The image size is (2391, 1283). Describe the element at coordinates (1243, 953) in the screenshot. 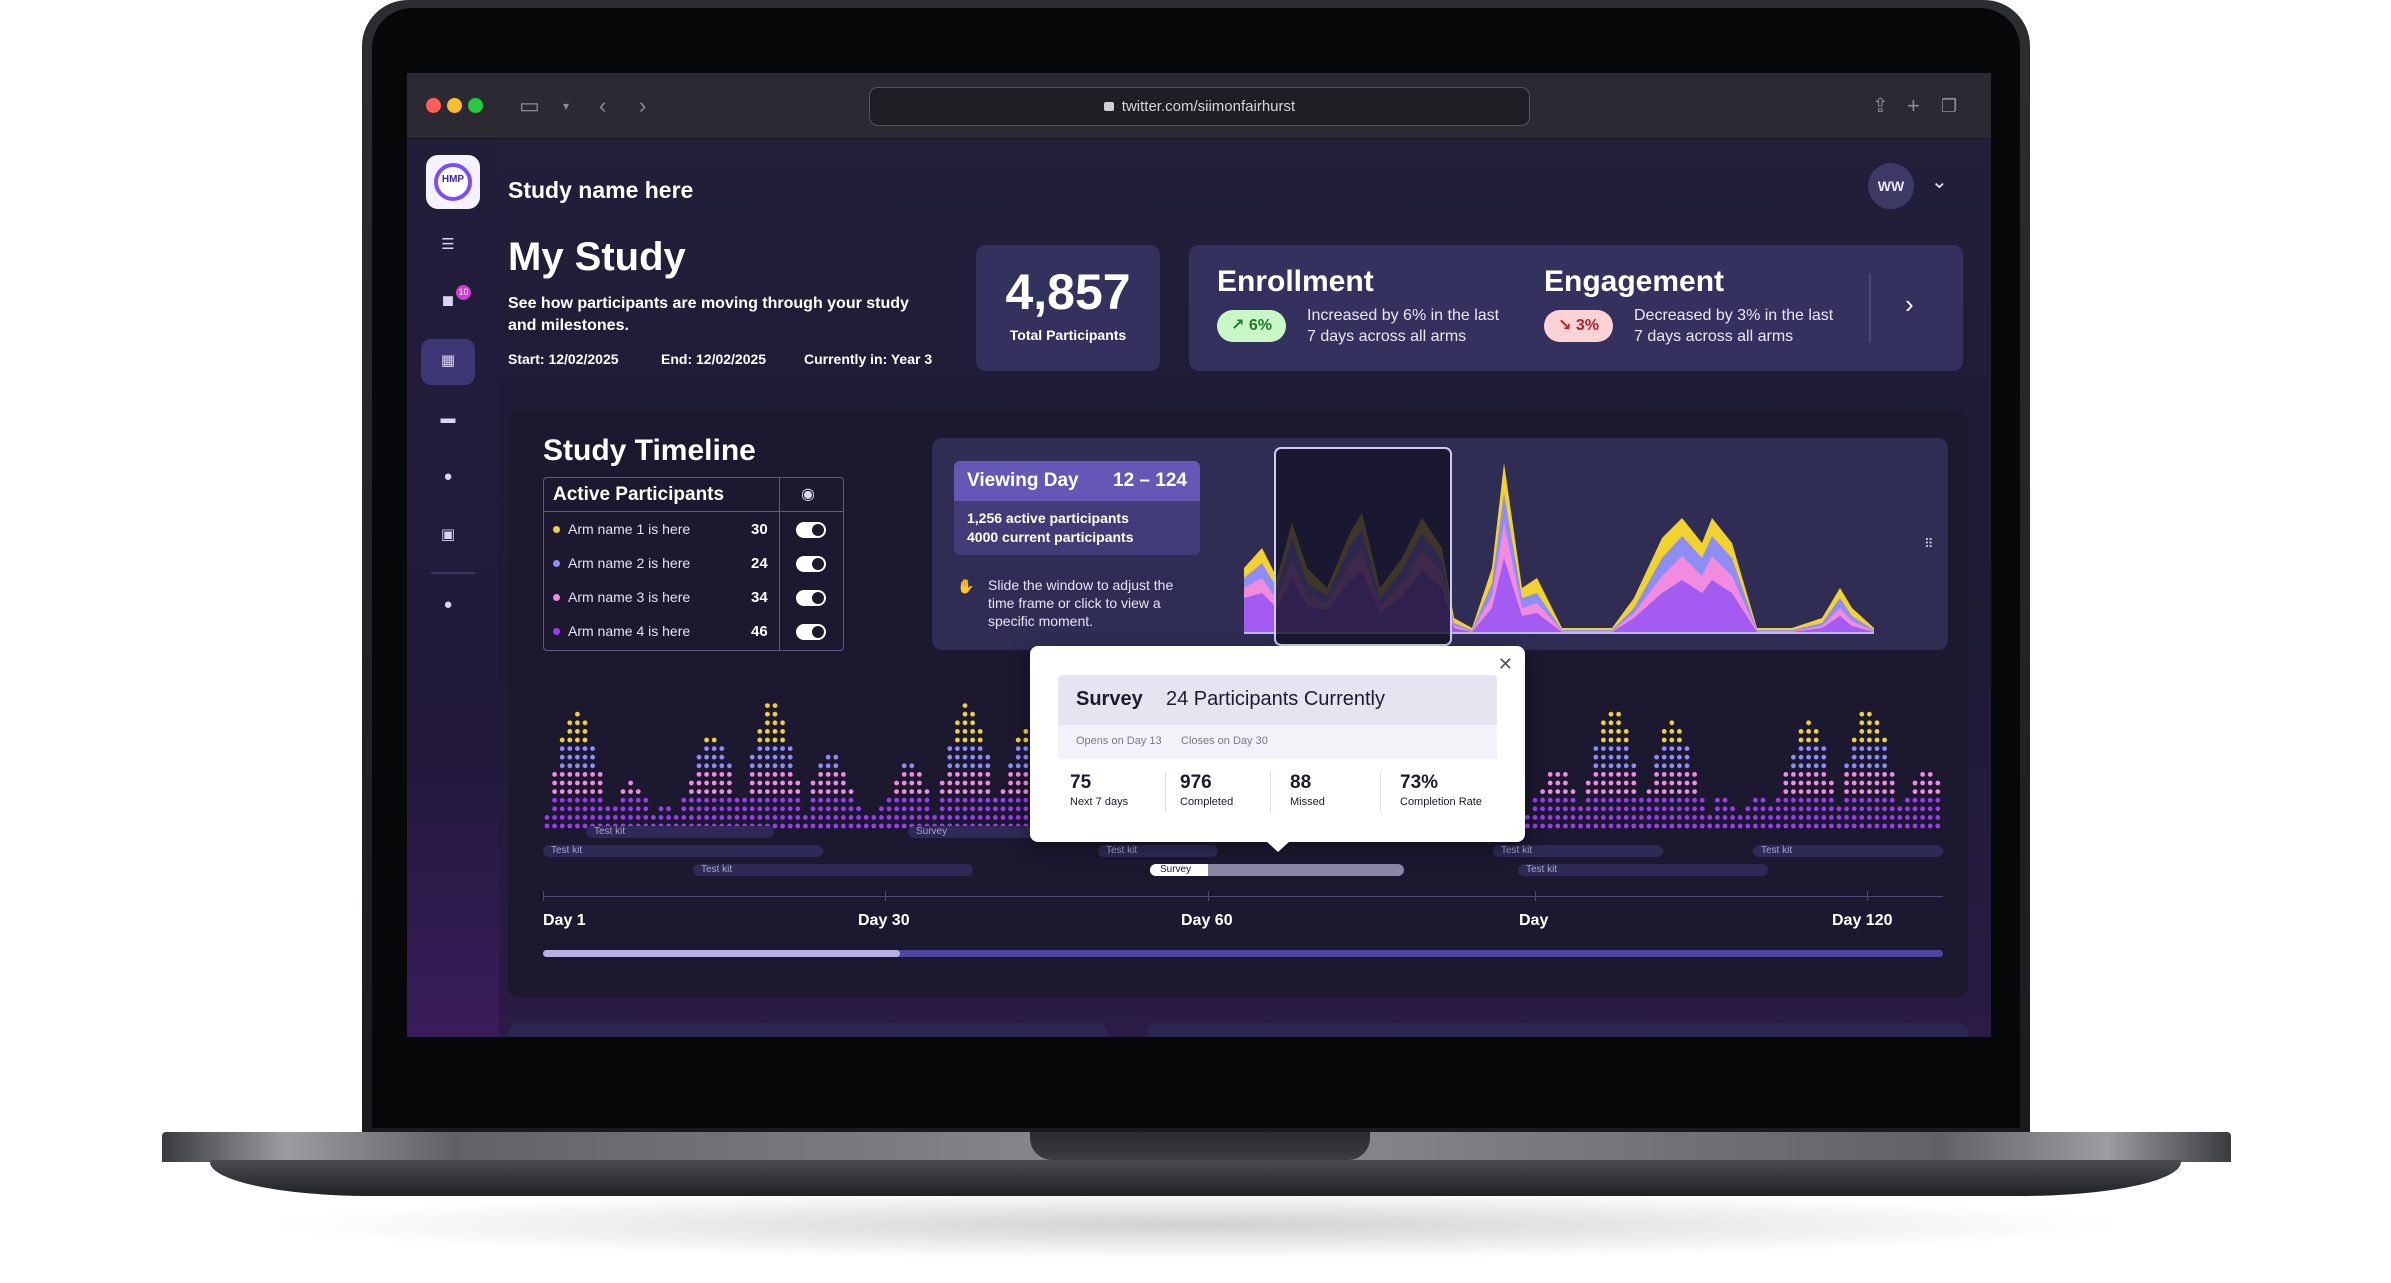

I see `timeline-scrollbar` at that location.